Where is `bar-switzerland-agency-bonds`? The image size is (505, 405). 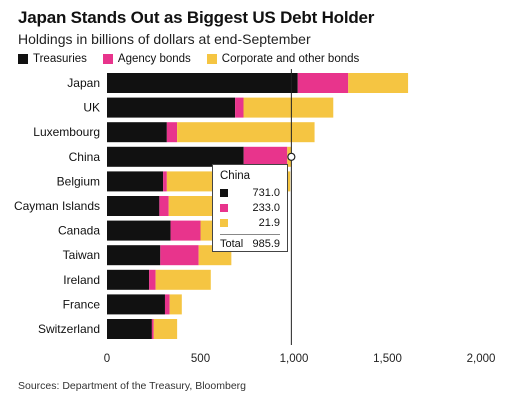 bar-switzerland-agency-bonds is located at coordinates (152, 329).